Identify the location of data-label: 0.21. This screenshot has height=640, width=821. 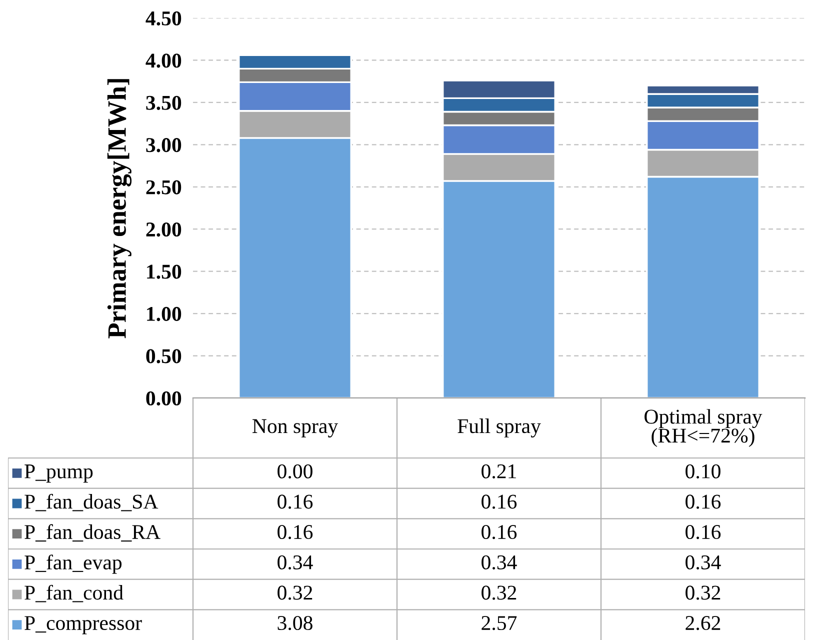
(499, 471).